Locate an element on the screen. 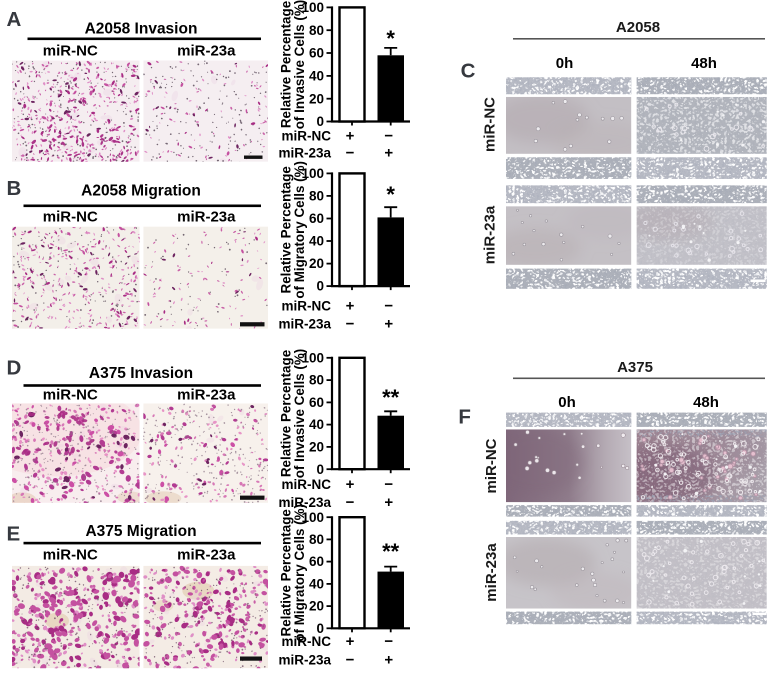  svg-text: B is located at coordinates (14, 188).